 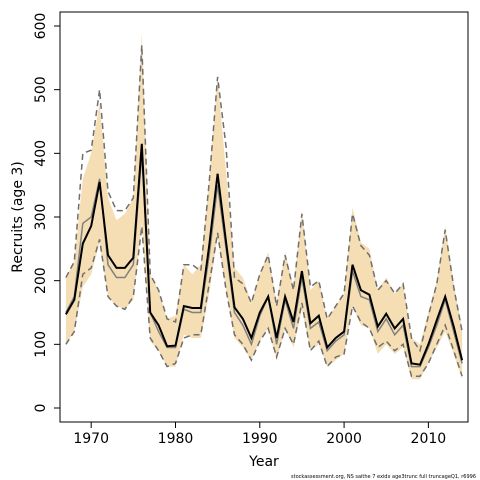 What do you see at coordinates (41, 344) in the screenshot?
I see `y-tick-label: 100` at bounding box center [41, 344].